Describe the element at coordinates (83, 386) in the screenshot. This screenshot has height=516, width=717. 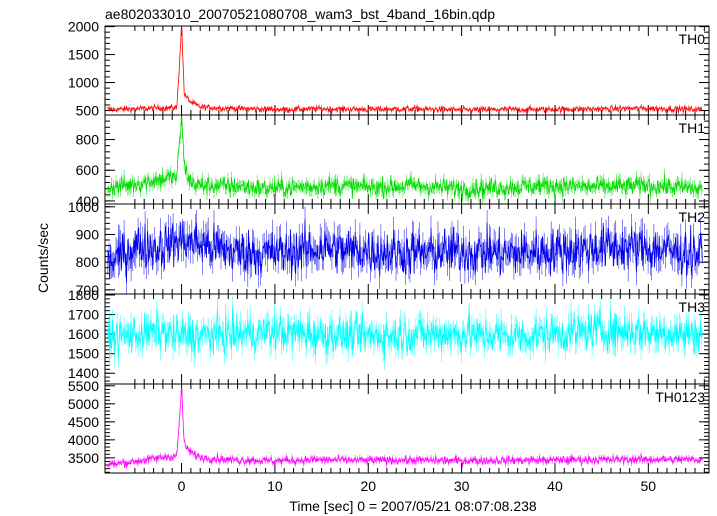
I see `y-tick-label: 5500` at that location.